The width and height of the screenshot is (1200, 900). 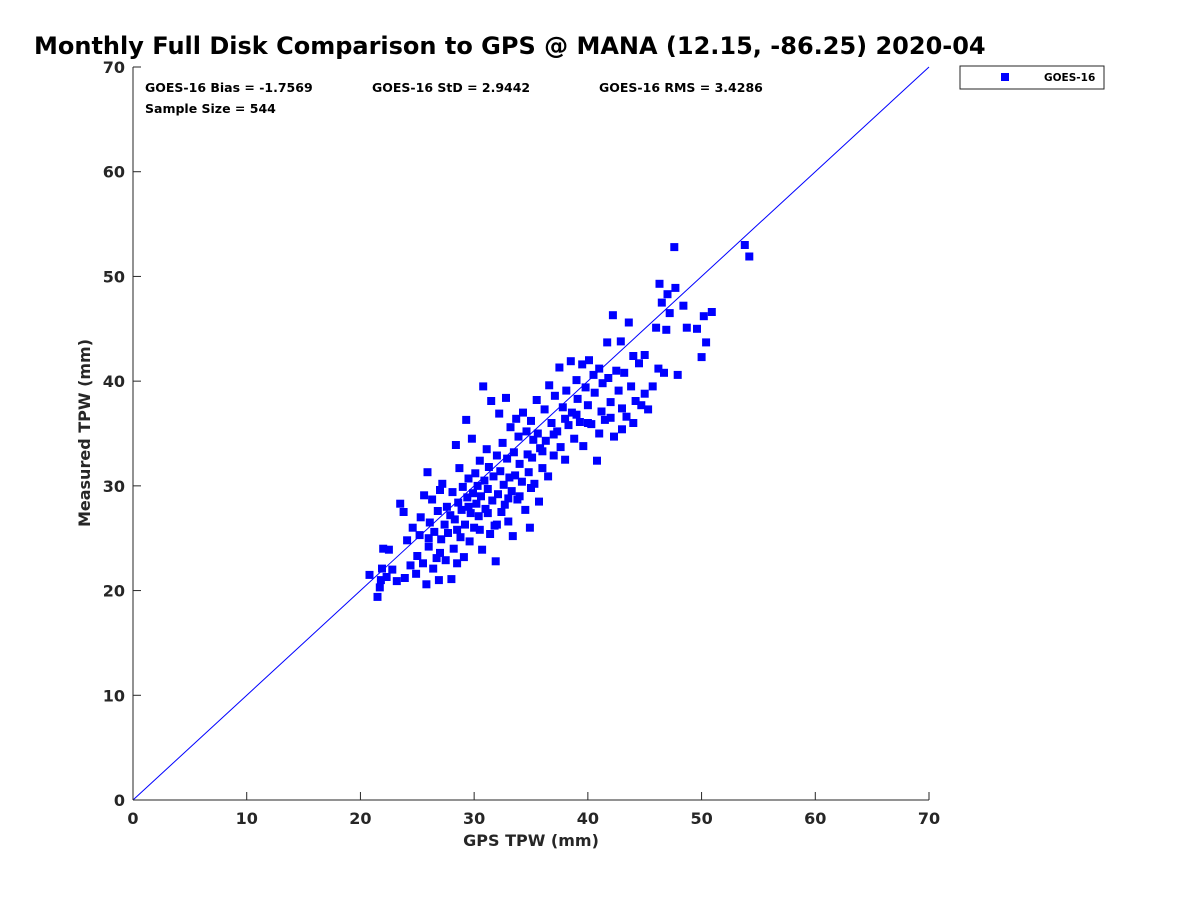 What do you see at coordinates (114, 591) in the screenshot?
I see `y-tick-label: 20` at bounding box center [114, 591].